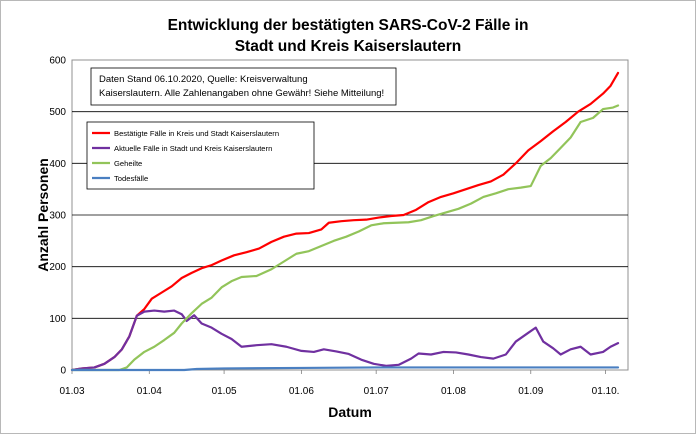 This screenshot has height=434, width=696. What do you see at coordinates (149, 391) in the screenshot?
I see `x-tick-label: 01.04` at bounding box center [149, 391].